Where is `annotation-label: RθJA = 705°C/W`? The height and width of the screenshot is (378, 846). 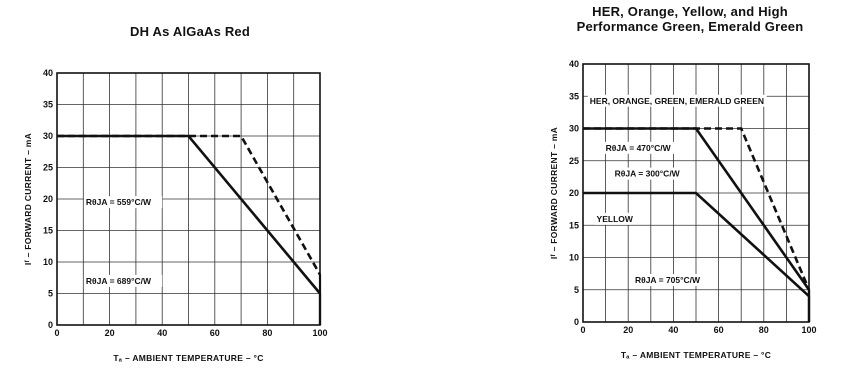
annotation-label: RθJA = 705°C/W is located at coordinates (668, 280).